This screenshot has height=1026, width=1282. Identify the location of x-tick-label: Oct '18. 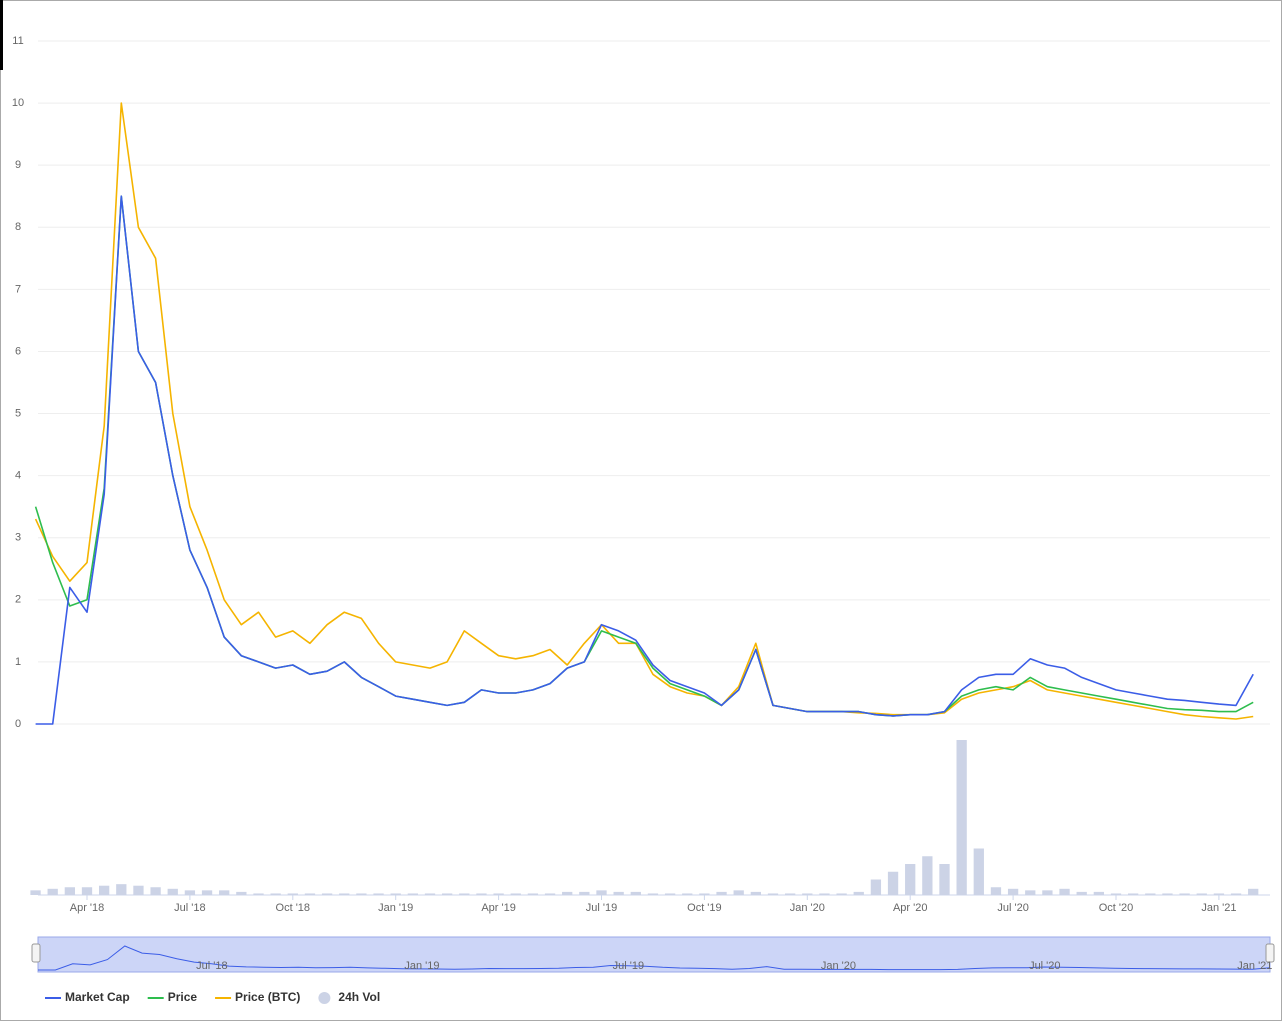
(293, 908).